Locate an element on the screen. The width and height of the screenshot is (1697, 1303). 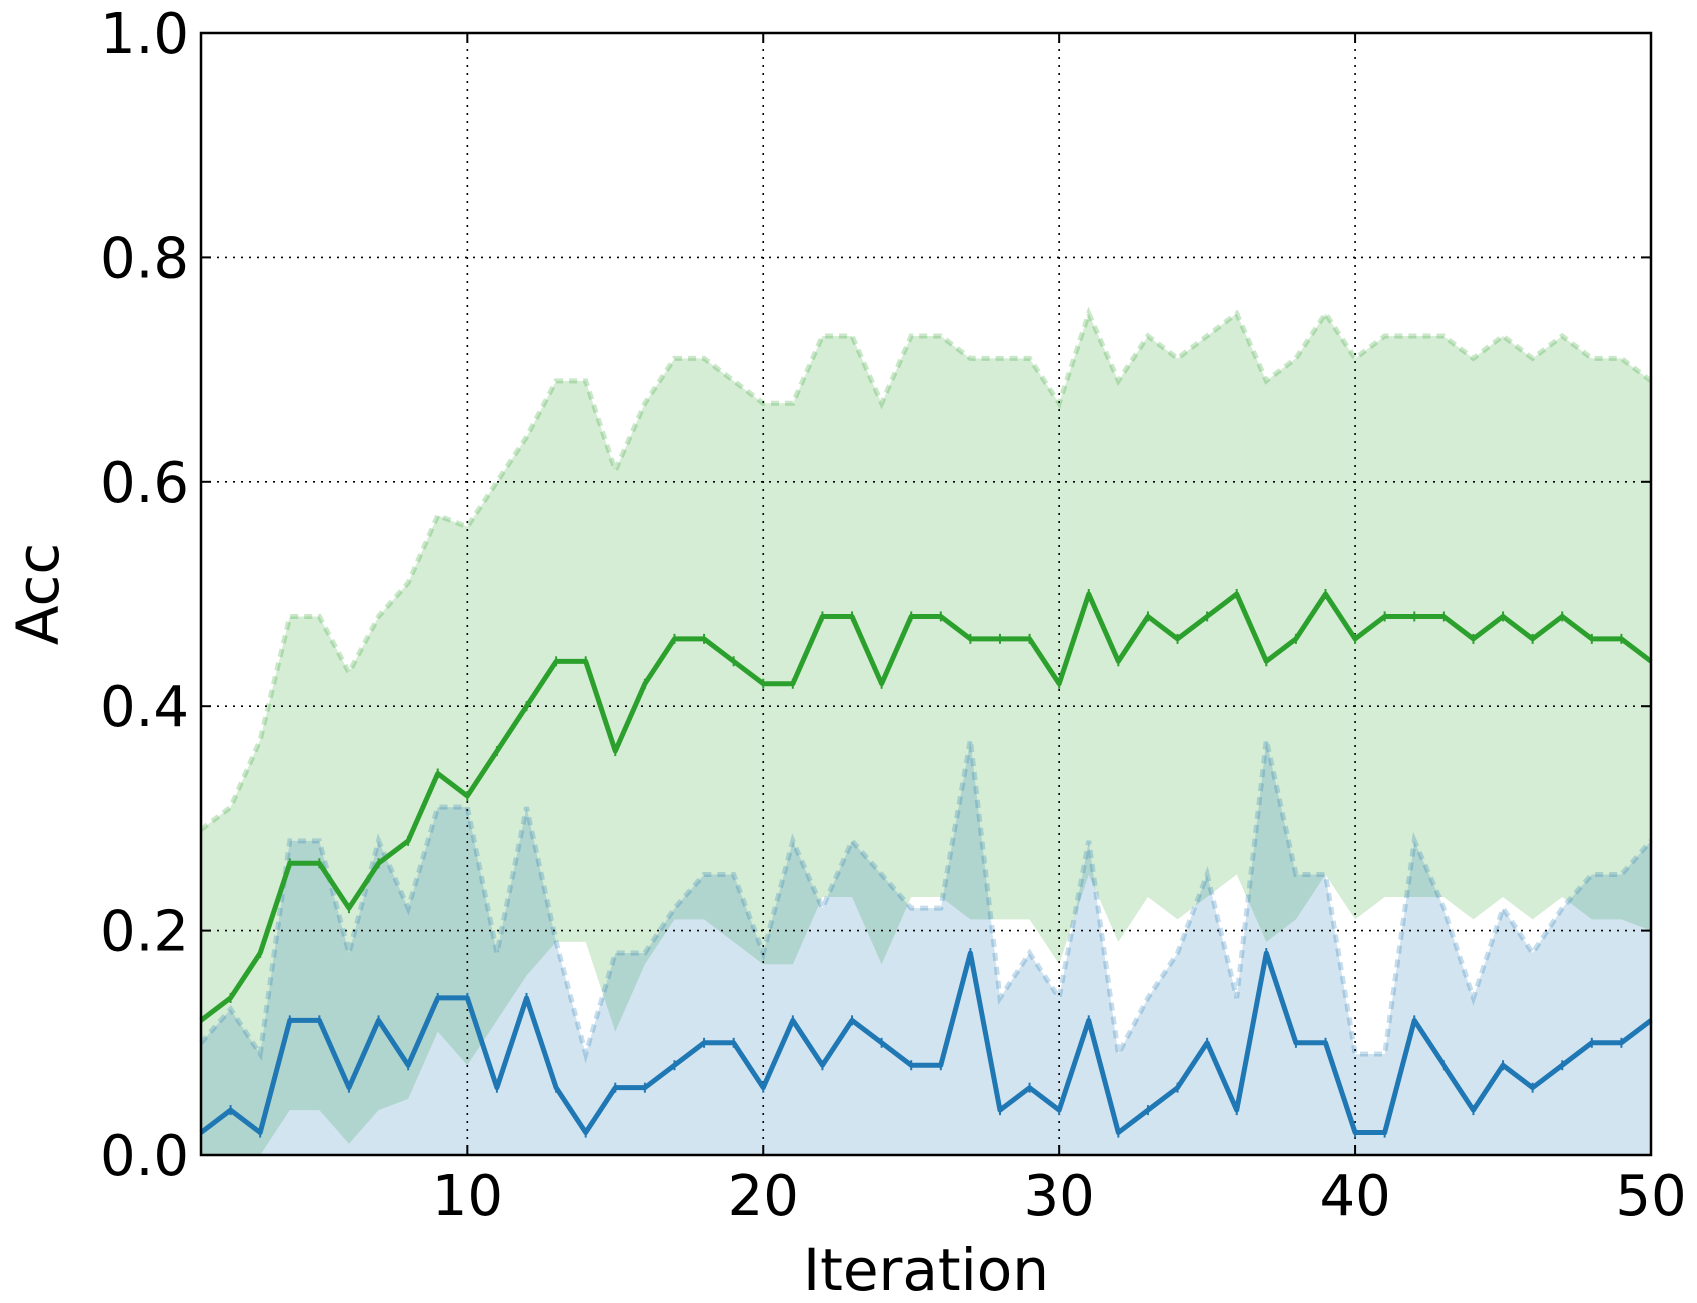
y-tick-label-4: 0.8 is located at coordinates (144, 258).